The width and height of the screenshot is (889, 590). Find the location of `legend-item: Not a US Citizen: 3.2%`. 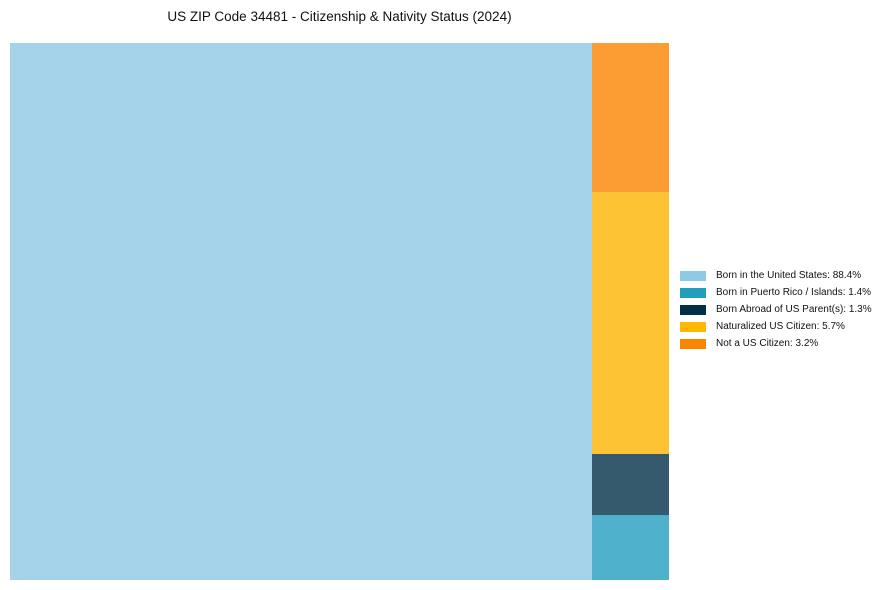

legend-item: Not a US Citizen: 3.2% is located at coordinates (776, 343).